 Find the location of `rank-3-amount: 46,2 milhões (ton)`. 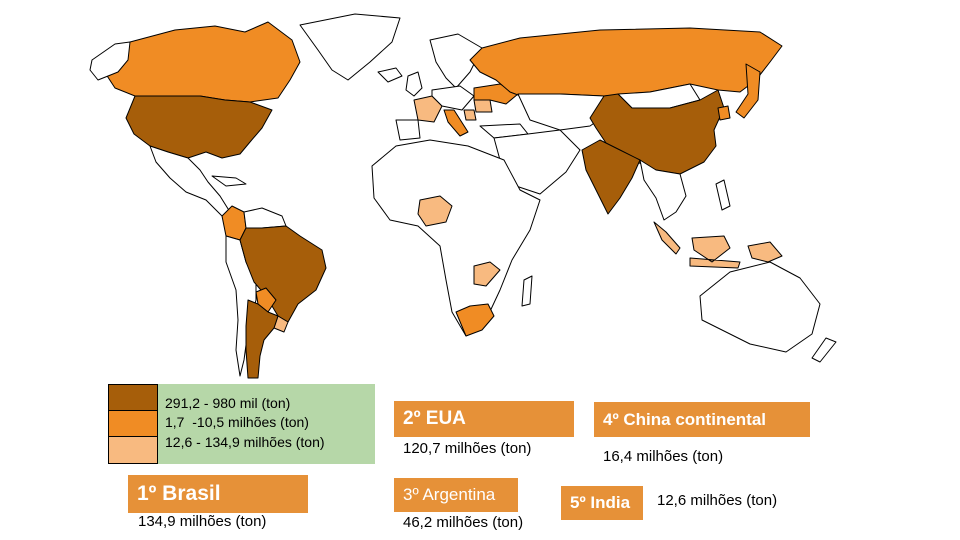

rank-3-amount: 46,2 milhões (ton) is located at coordinates (463, 522).